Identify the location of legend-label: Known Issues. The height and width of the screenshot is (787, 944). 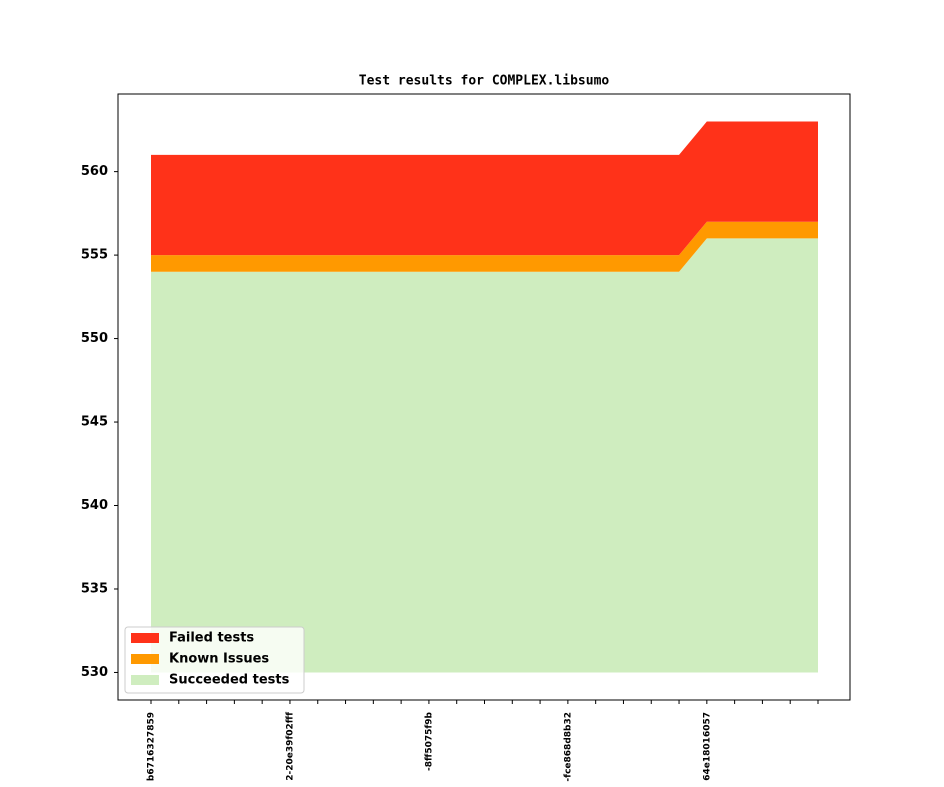
(219, 659).